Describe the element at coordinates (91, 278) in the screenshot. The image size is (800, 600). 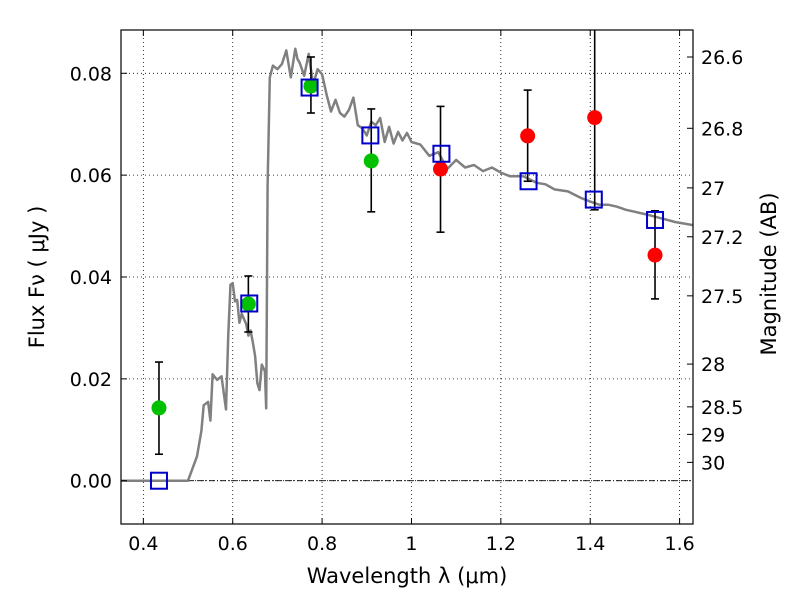
I see `y-tick-label: 0.04` at that location.